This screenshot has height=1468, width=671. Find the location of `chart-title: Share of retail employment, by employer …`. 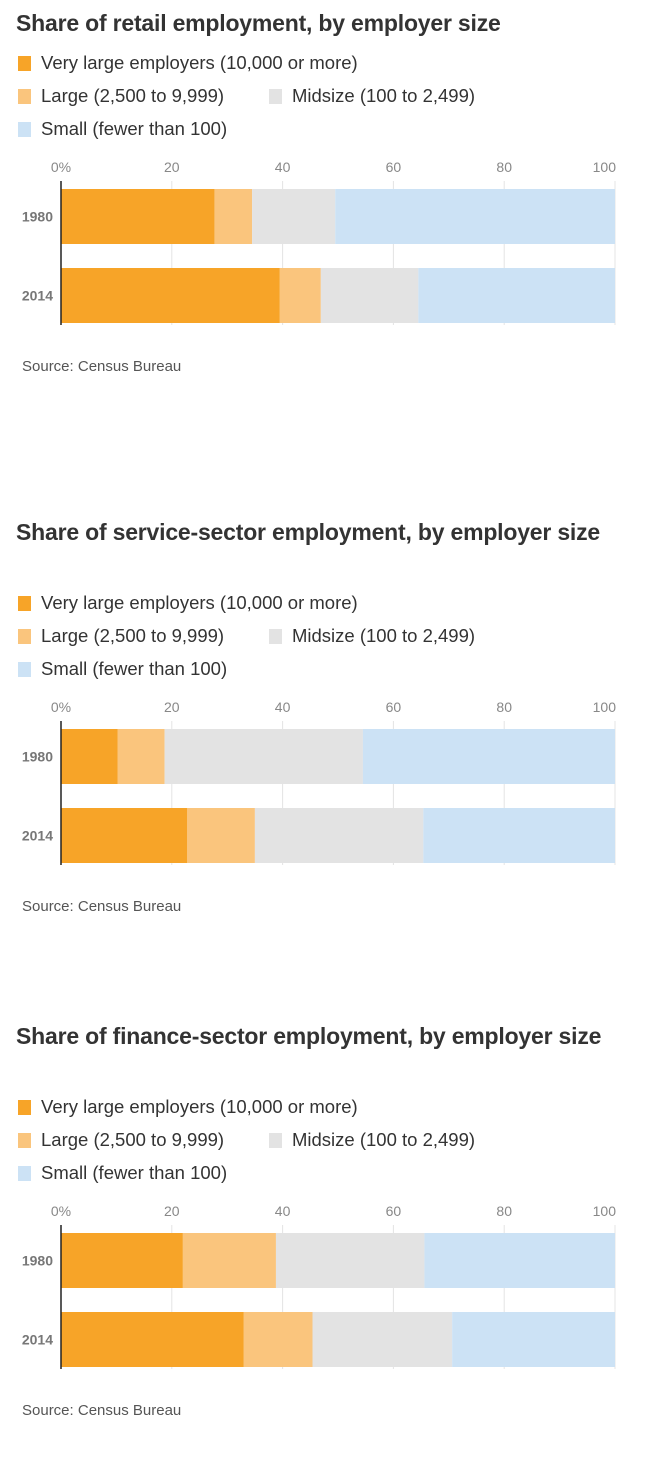

chart-title: Share of retail employment, by employer … is located at coordinates (258, 23).